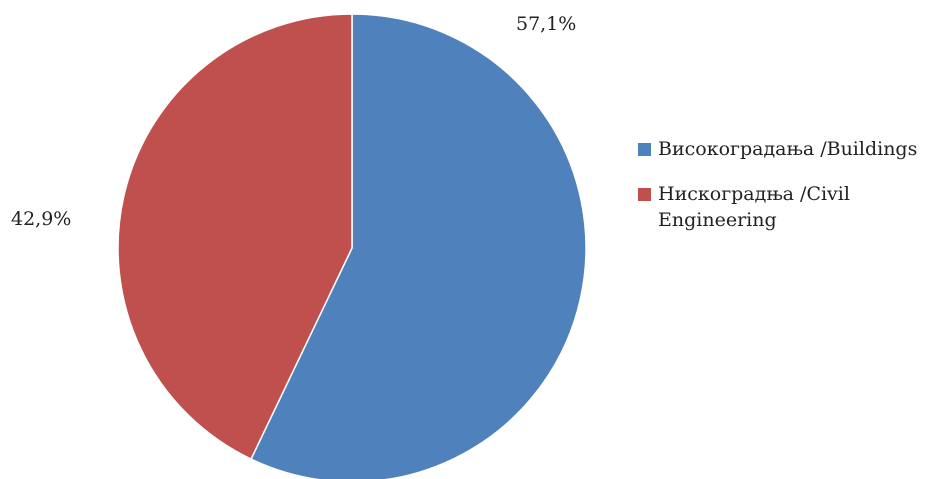 The image size is (931, 479). What do you see at coordinates (754, 207) in the screenshot?
I see `legend-label-civil-engineering: Нискоградња /Civil Engineering` at bounding box center [754, 207].